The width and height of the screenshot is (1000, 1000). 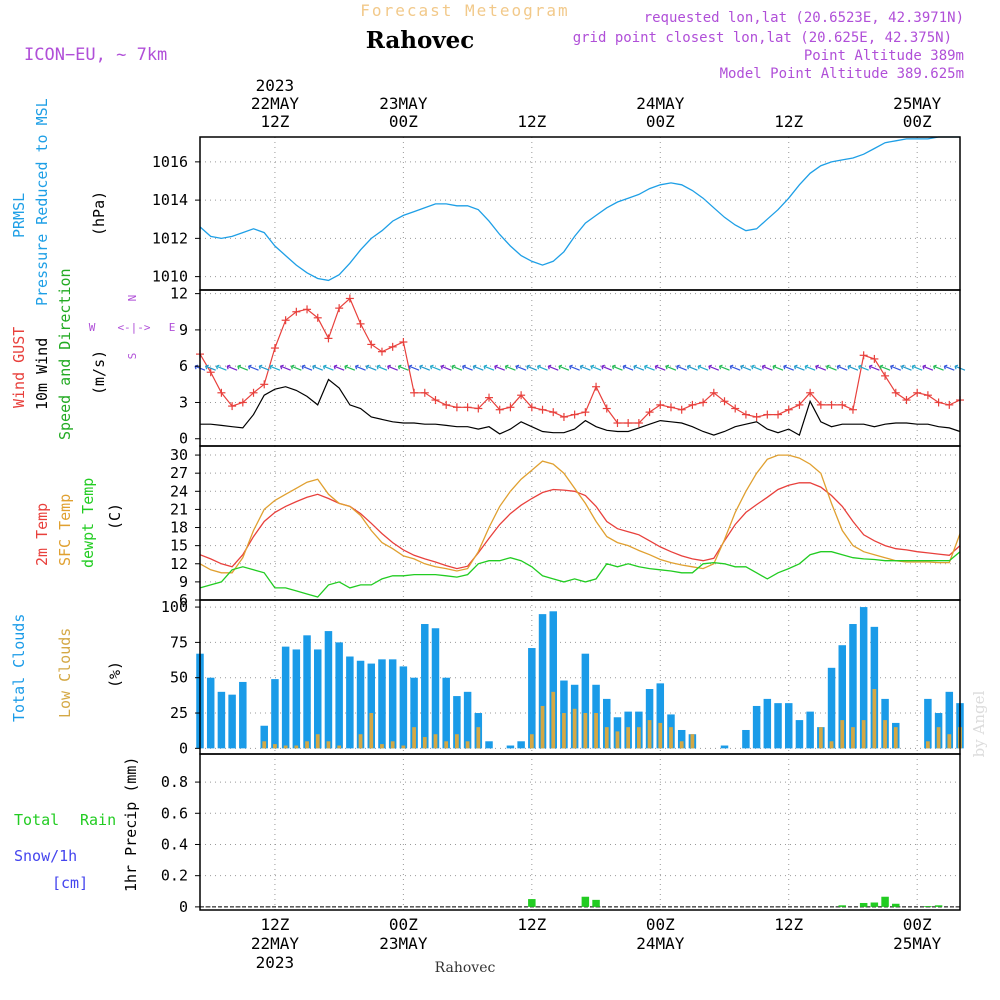 What do you see at coordinates (183, 600) in the screenshot?
I see `y-tick-label: 6` at bounding box center [183, 600].